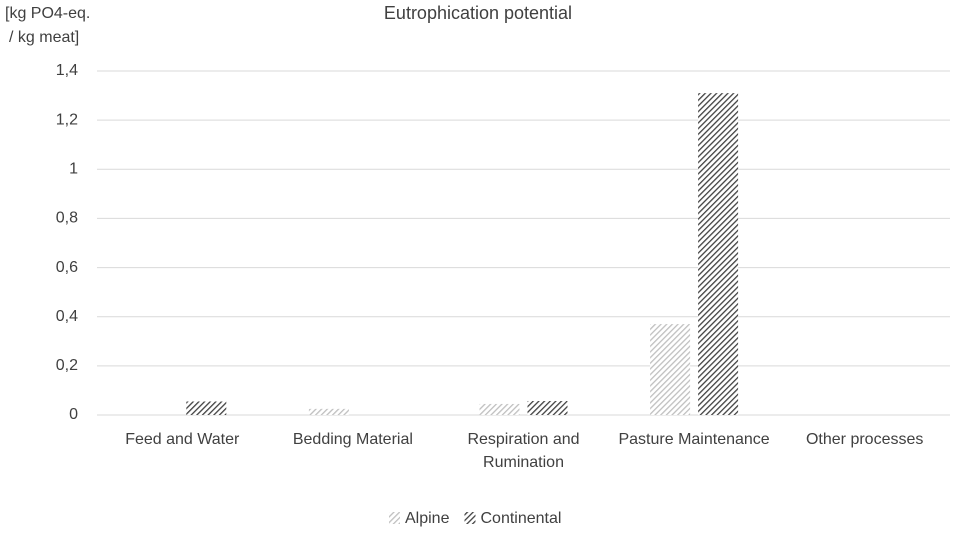  I want to click on chart-title: Eutrophication potential, so click(478, 13).